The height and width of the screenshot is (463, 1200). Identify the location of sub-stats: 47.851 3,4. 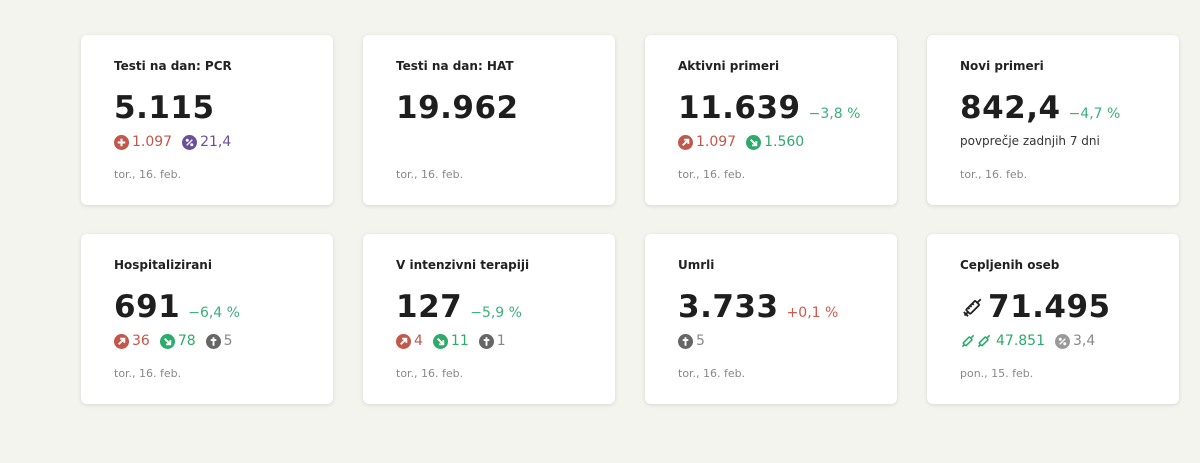
(1032, 341).